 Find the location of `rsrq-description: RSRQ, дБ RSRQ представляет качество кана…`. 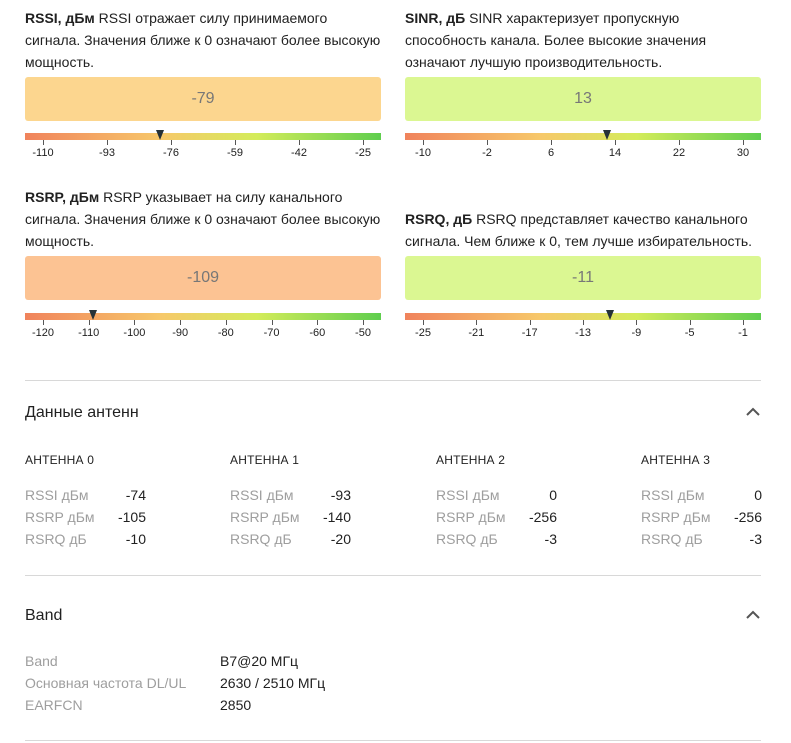

rsrq-description: RSRQ, дБ RSRQ представляет качество кана… is located at coordinates (583, 230).